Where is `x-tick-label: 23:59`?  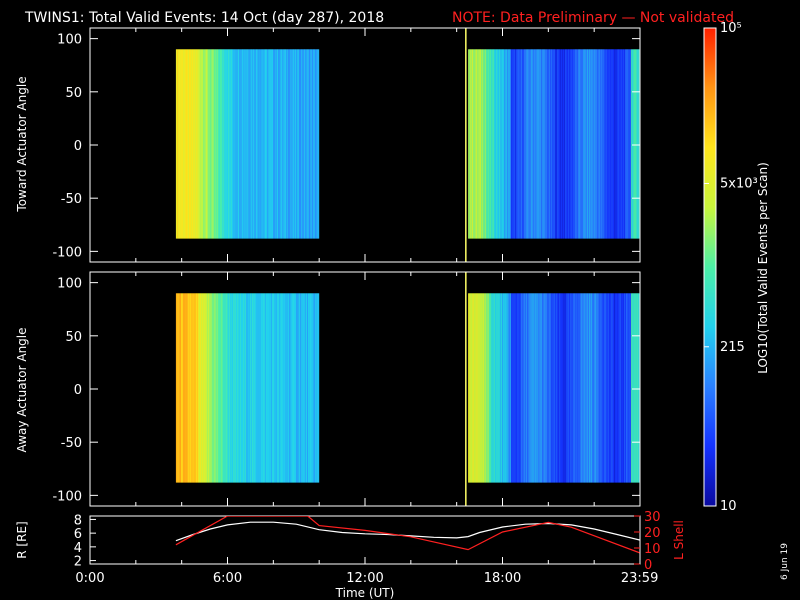
x-tick-label: 23:59 is located at coordinates (639, 578).